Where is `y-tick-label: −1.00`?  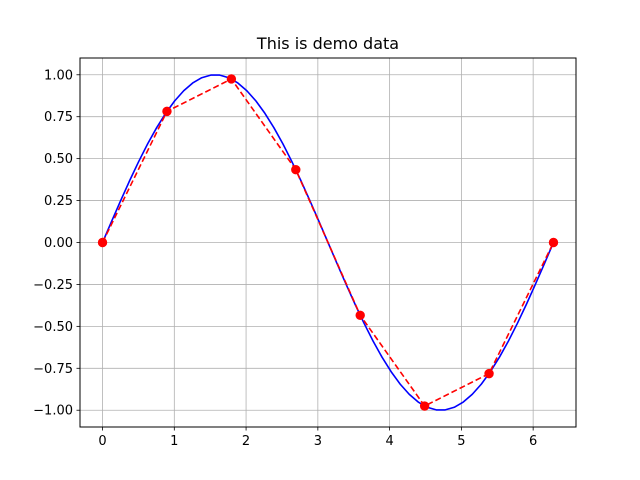
y-tick-label: −1.00 is located at coordinates (53, 411).